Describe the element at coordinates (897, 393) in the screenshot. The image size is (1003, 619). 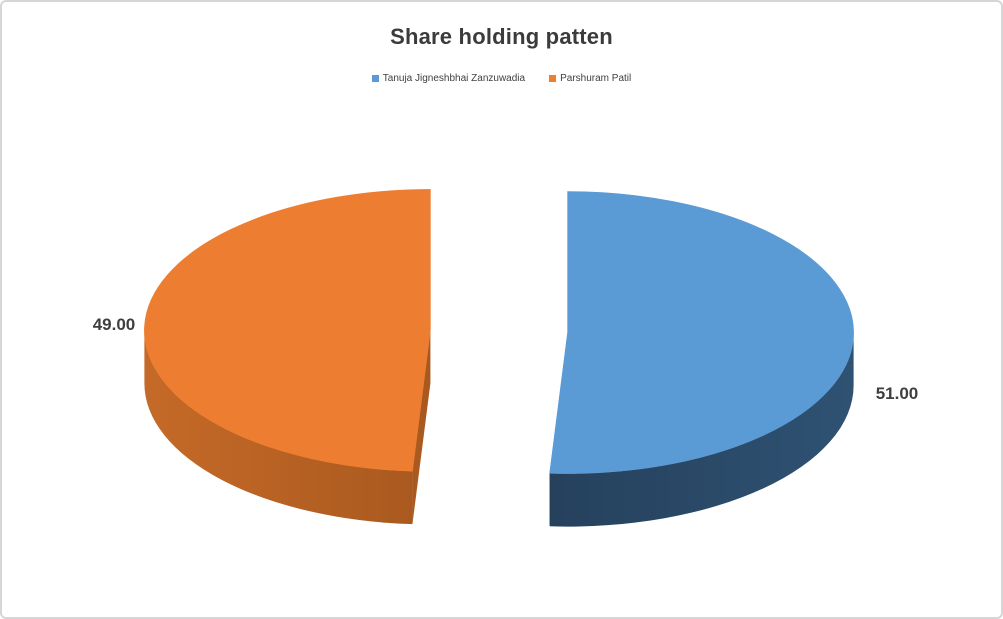
I see `data-label-tanuja-jigneshbhai-zanzuwadia: 51.00` at that location.